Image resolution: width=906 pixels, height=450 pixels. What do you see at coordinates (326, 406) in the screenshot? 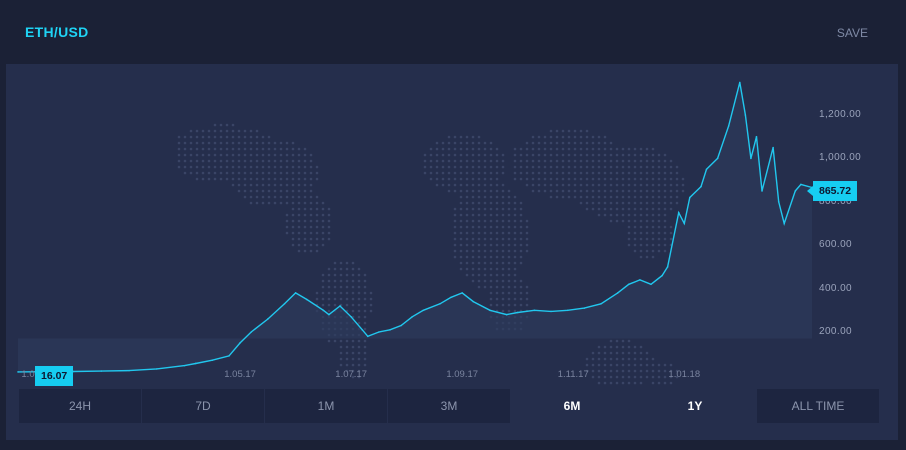
I see `range-button-1m: 1M` at bounding box center [326, 406].